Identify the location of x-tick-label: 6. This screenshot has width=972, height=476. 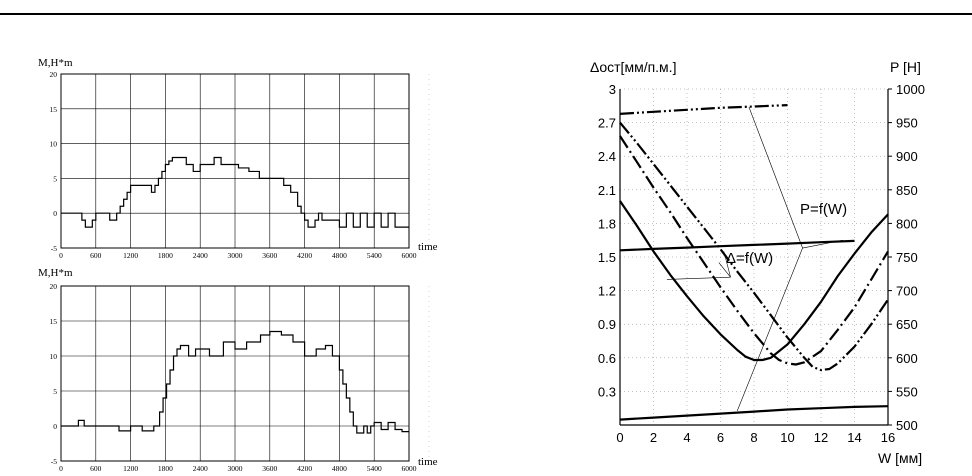
(720, 437).